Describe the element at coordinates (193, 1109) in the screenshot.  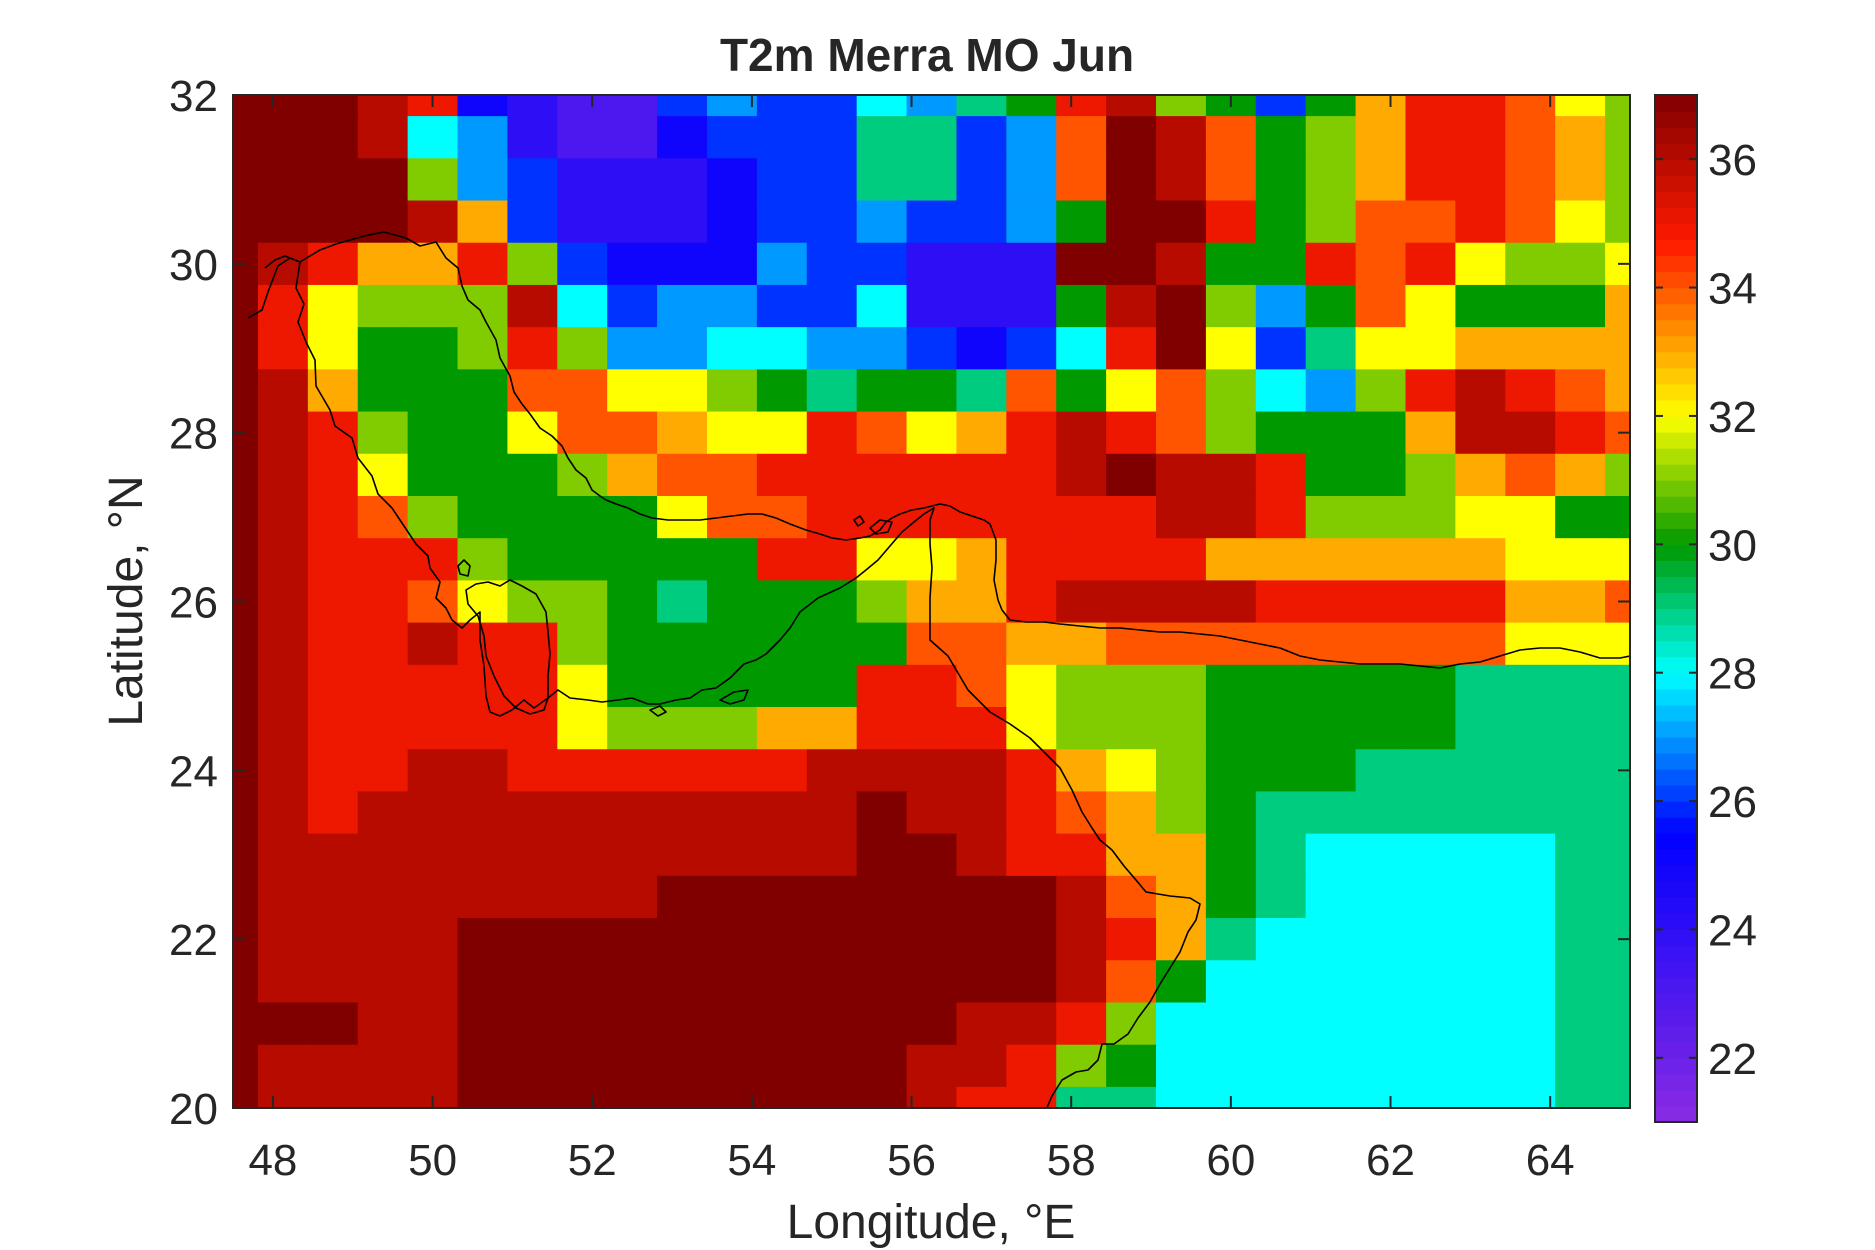
I see `y-tick-label: 20` at that location.